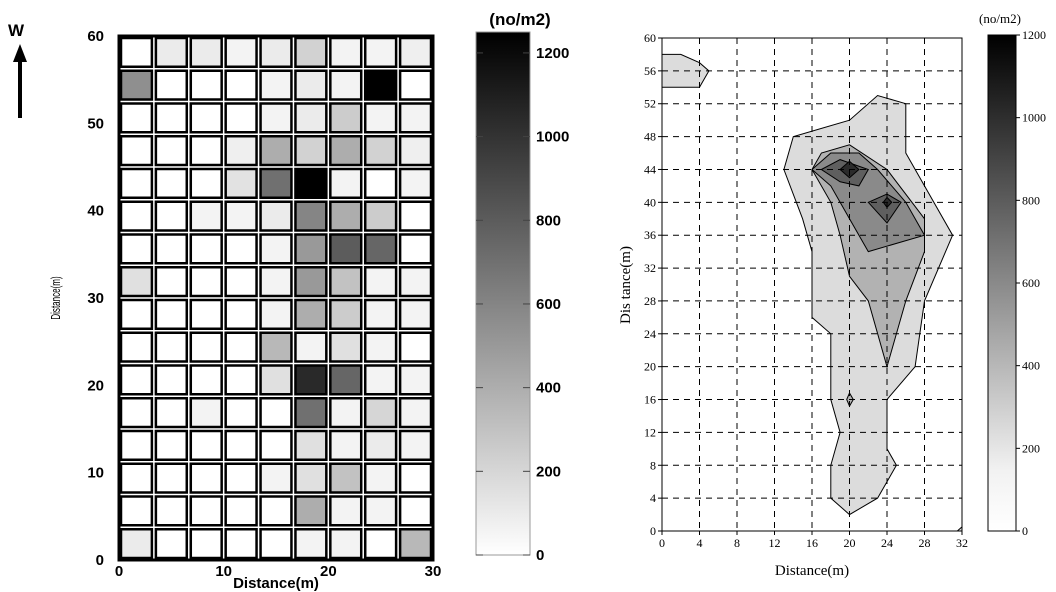 The height and width of the screenshot is (592, 1056). What do you see at coordinates (548, 471) in the screenshot?
I see `heatmap-colorbar-tick-label: 200` at bounding box center [548, 471].